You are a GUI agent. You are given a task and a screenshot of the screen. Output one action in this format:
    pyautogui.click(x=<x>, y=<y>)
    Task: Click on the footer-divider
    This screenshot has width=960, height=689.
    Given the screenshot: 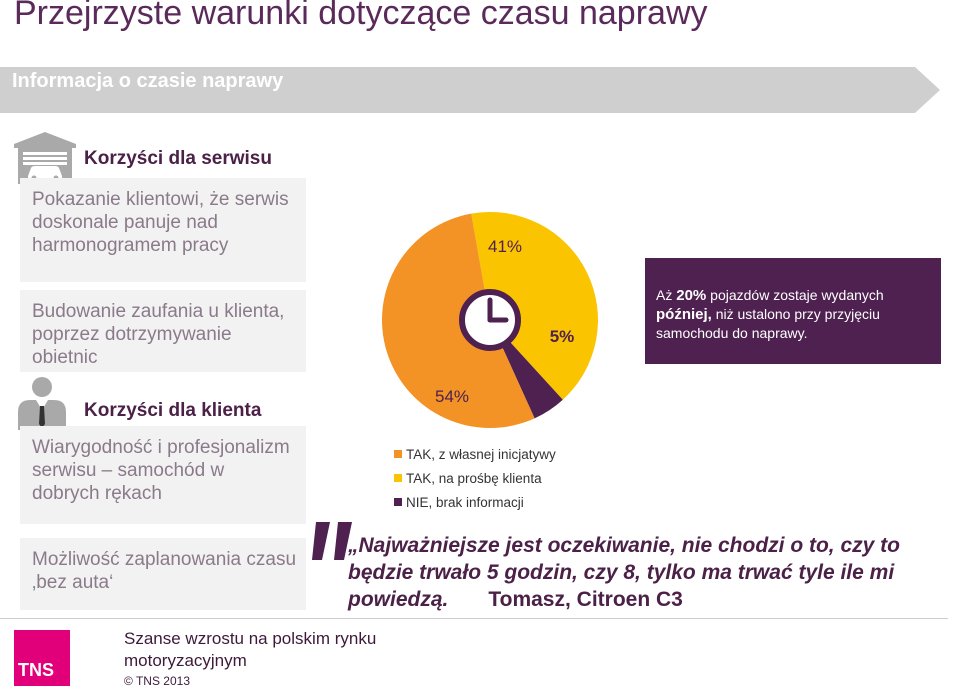 What is the action you would take?
    pyautogui.click(x=474, y=618)
    